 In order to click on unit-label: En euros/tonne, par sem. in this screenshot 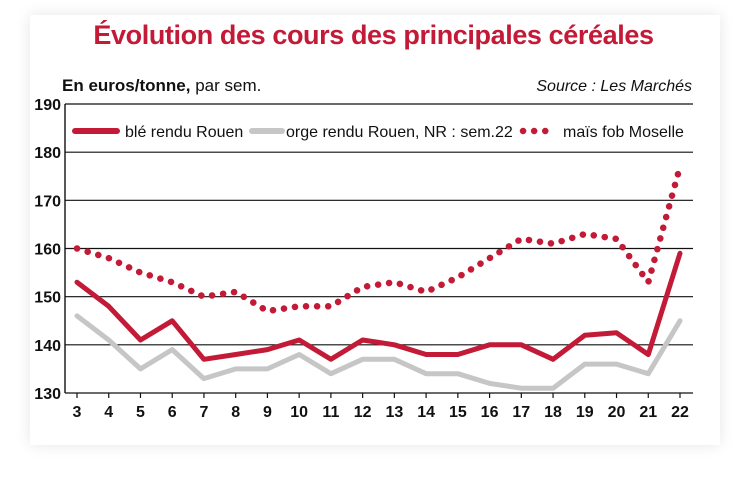, I will do `click(161, 86)`.